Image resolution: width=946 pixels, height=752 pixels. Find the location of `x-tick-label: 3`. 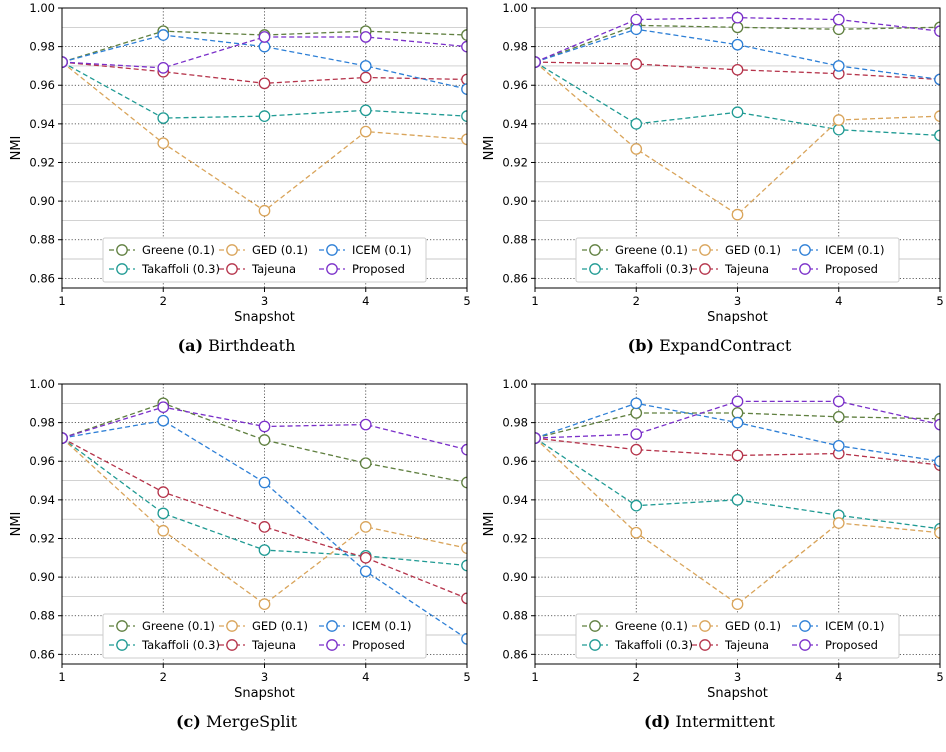

x-tick-label: 3 is located at coordinates (737, 677).